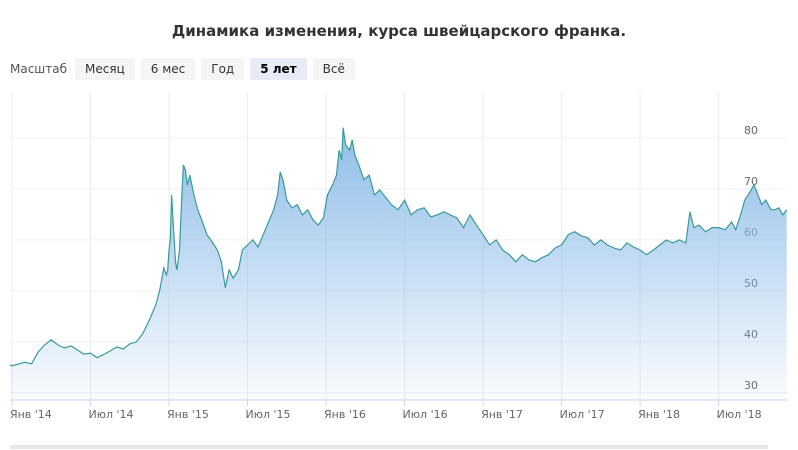 The height and width of the screenshot is (450, 798). I want to click on range-selector: Масштаб Месяц 6 мес Год 5 лет Всё, so click(185, 69).